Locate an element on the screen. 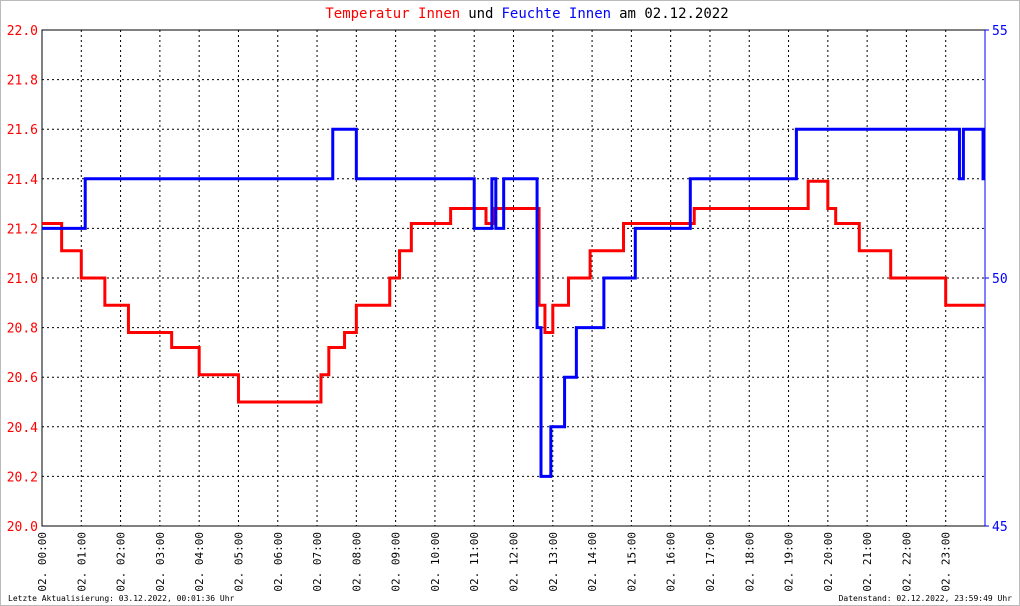 The image size is (1020, 606). x-tick-label: 02. 19:00 is located at coordinates (789, 562).